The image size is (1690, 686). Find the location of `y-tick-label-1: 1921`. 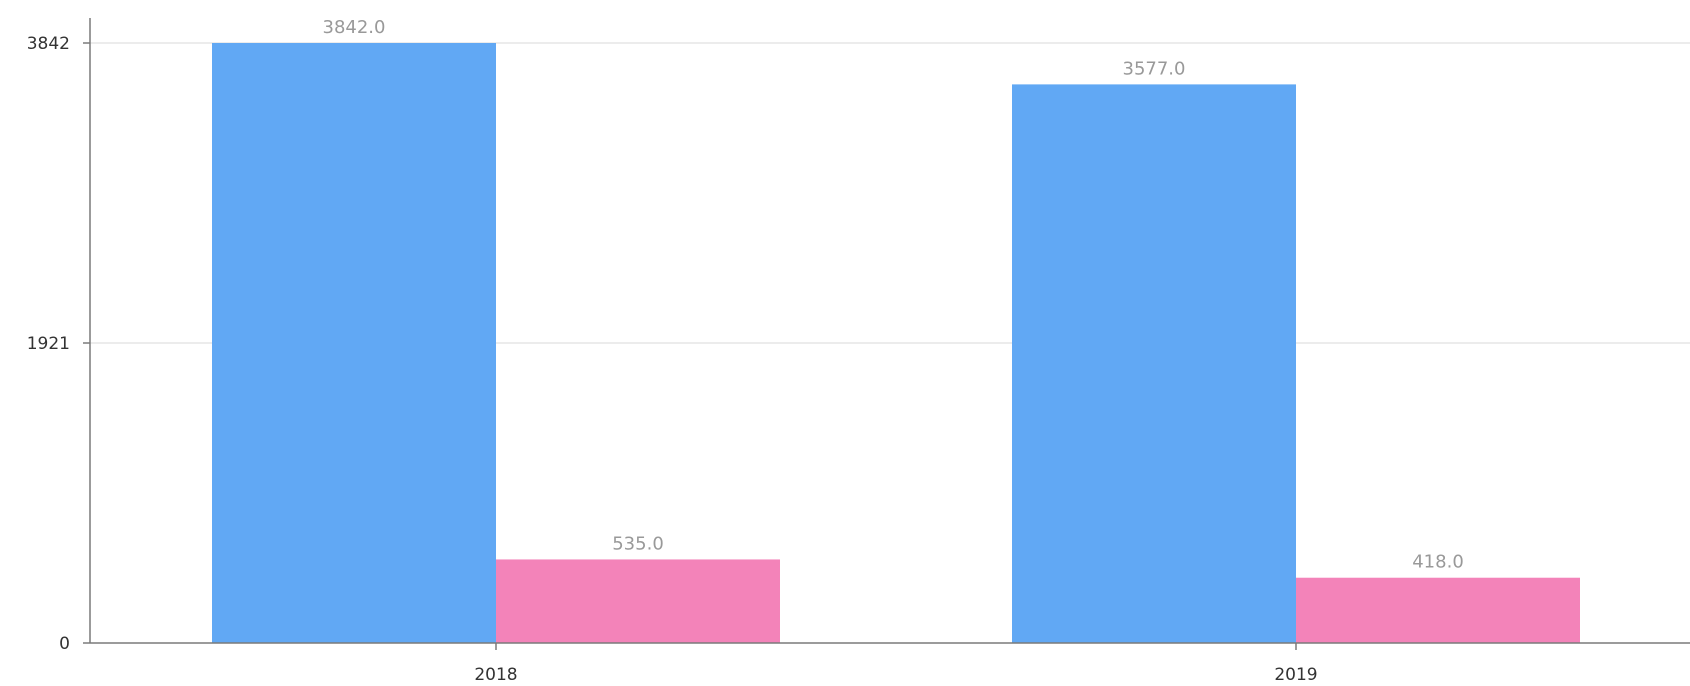

y-tick-label-1: 1921 is located at coordinates (48, 344).